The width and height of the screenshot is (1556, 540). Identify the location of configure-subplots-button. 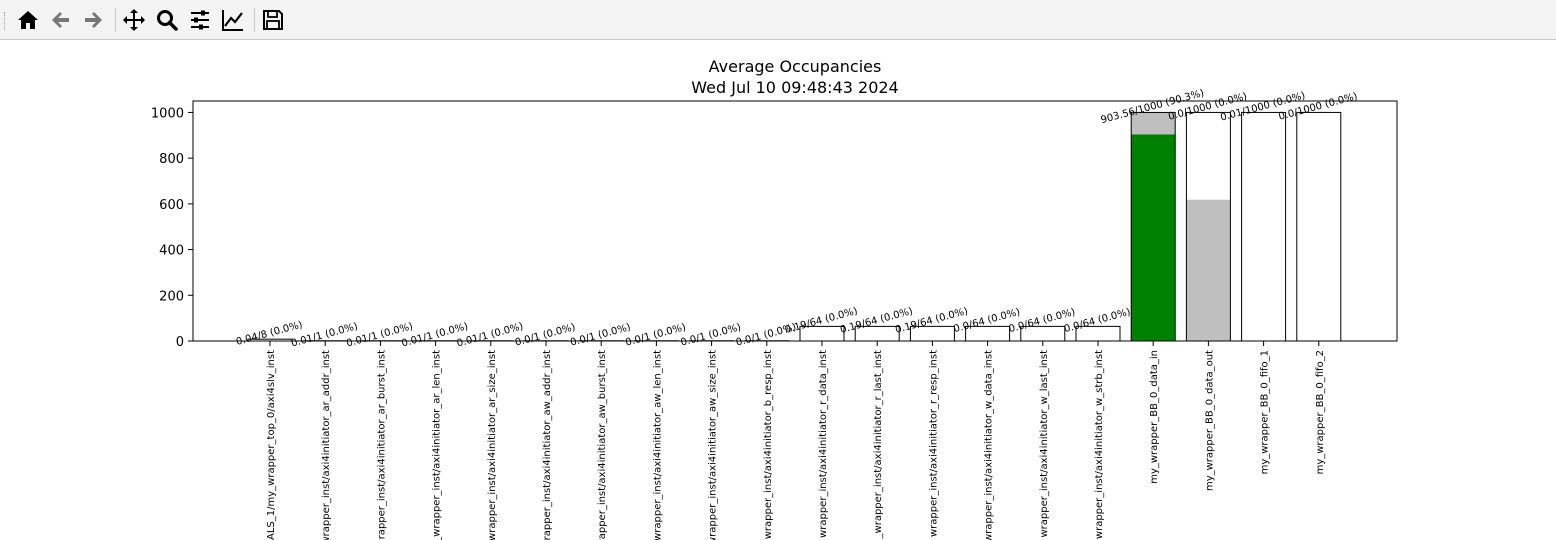
(200, 20).